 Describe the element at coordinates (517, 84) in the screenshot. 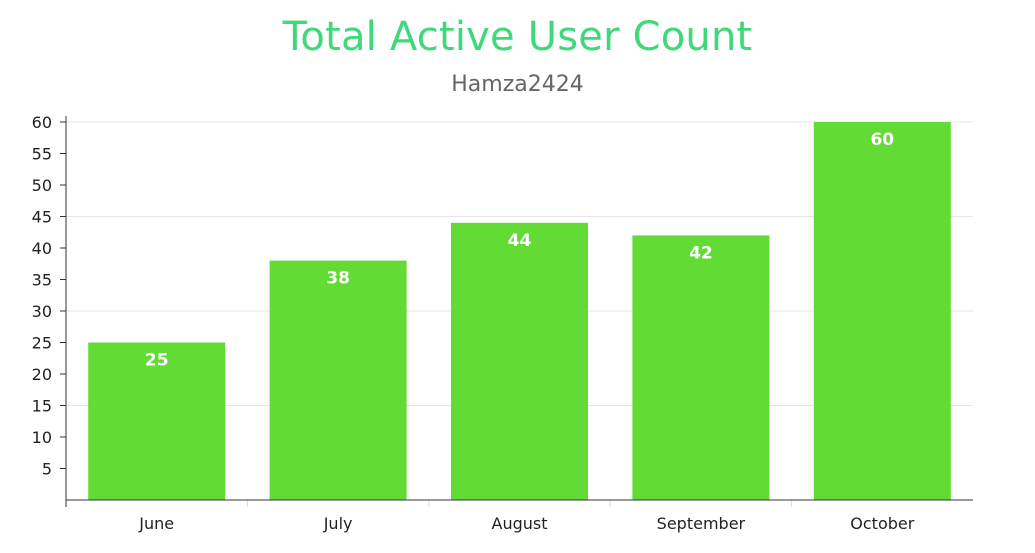

I see `chart-subtitle: Hamza2424` at that location.